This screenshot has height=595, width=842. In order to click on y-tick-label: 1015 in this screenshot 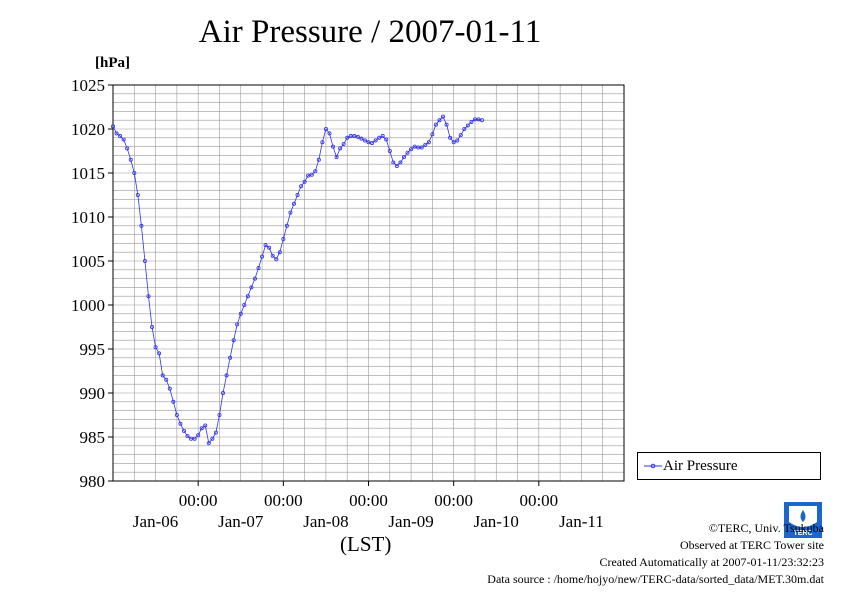, I will do `click(88, 173)`.